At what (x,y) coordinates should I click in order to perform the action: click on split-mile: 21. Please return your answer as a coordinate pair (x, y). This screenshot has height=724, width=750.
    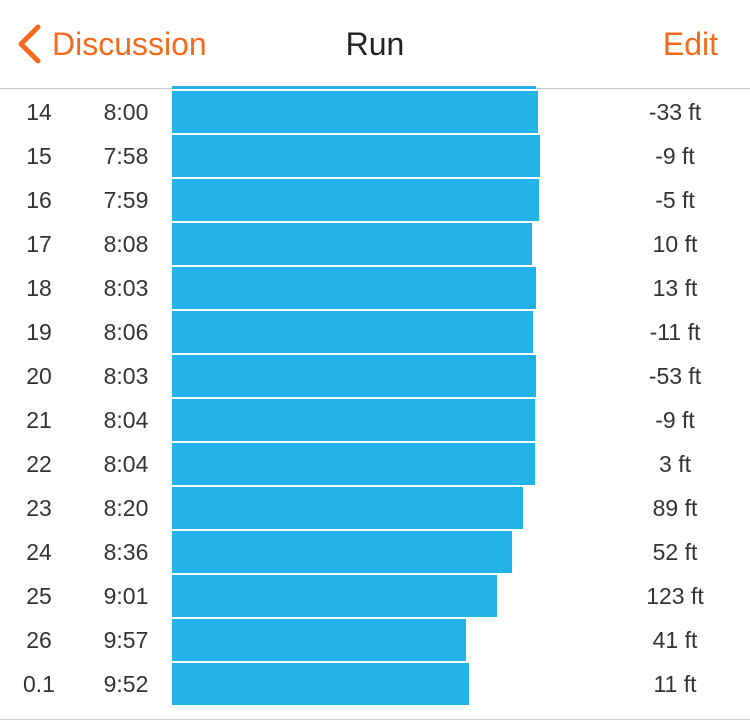
    Looking at the image, I should click on (39, 420).